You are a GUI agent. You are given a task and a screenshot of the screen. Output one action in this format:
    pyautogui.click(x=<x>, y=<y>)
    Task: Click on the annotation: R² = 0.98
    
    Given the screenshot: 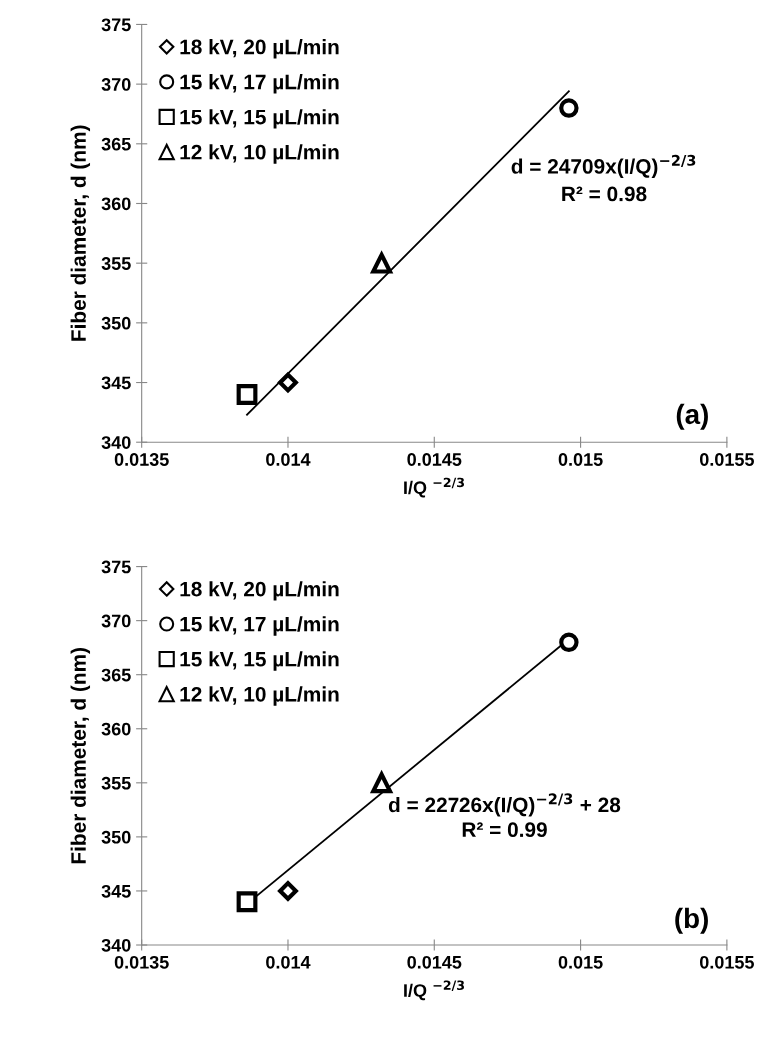 What is the action you would take?
    pyautogui.click(x=604, y=194)
    